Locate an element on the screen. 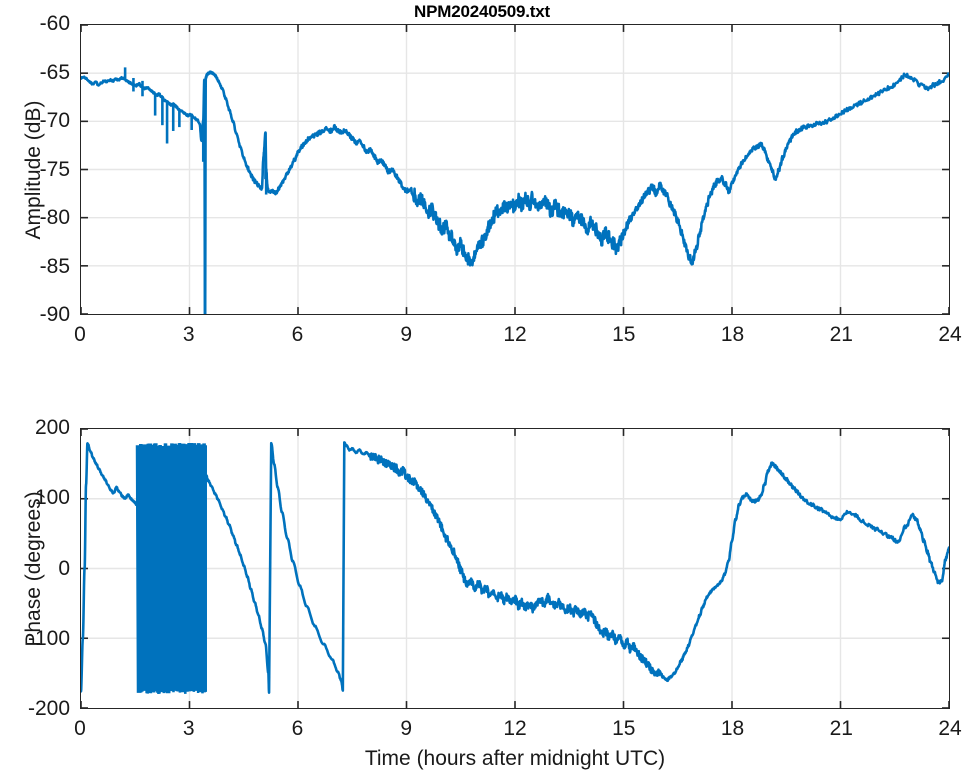 Image resolution: width=964 pixels, height=778 pixels. amplitude-ytick--70: -70 is located at coordinates (54, 120).